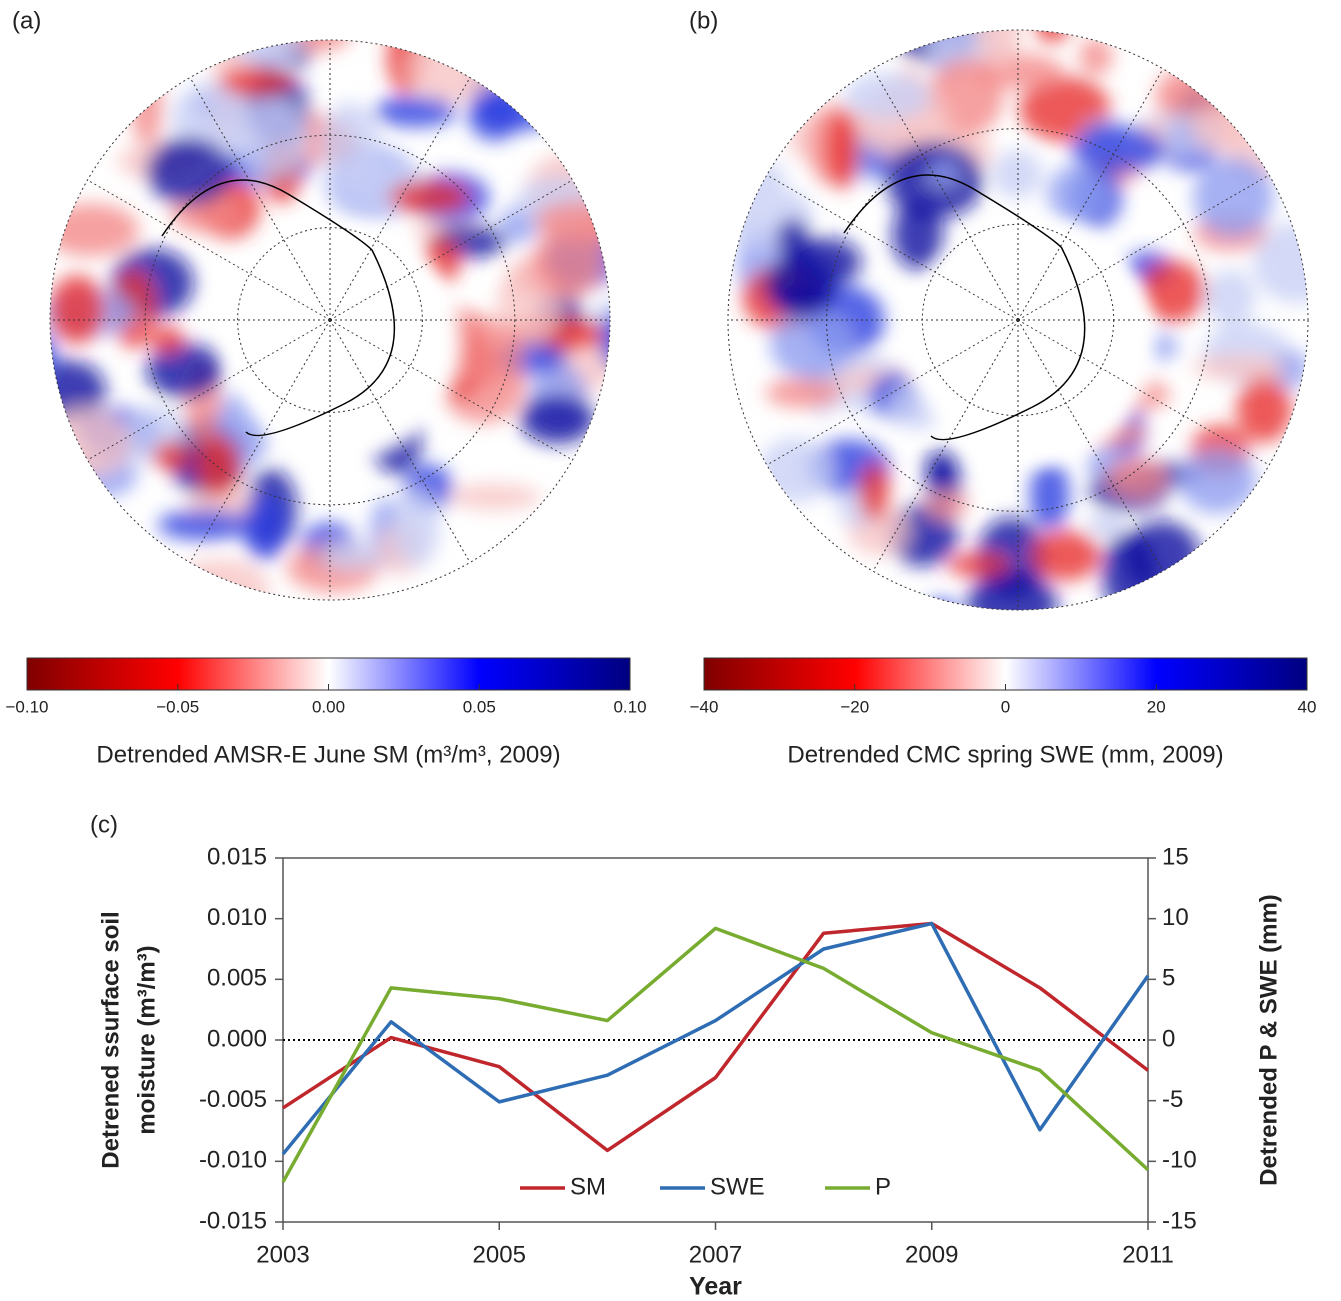  Describe the element at coordinates (237, 917) in the screenshot. I see `y-tick-label: 0.010` at that location.